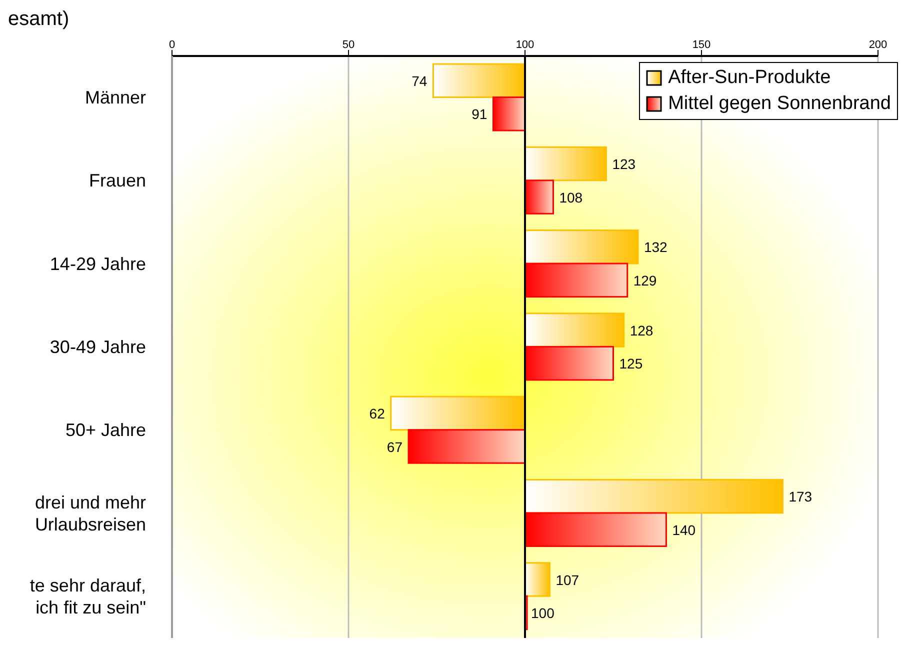 The height and width of the screenshot is (649, 919). I want to click on data-label: 129, so click(645, 280).